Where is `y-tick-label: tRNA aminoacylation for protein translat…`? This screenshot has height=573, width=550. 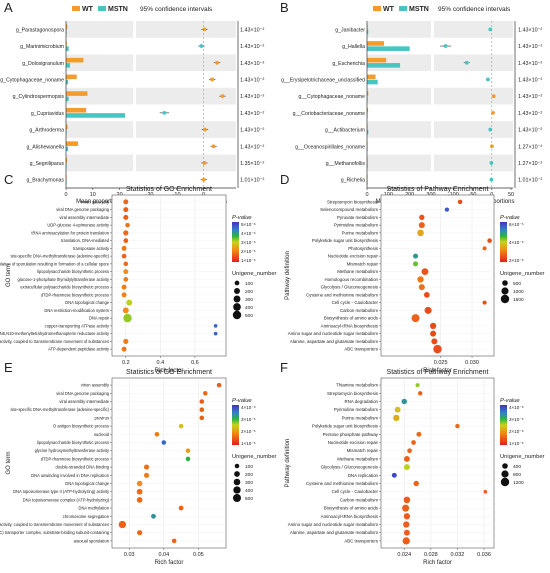 y-tick-label: tRNA aminoacylation for protein translat… is located at coordinates (70, 232).